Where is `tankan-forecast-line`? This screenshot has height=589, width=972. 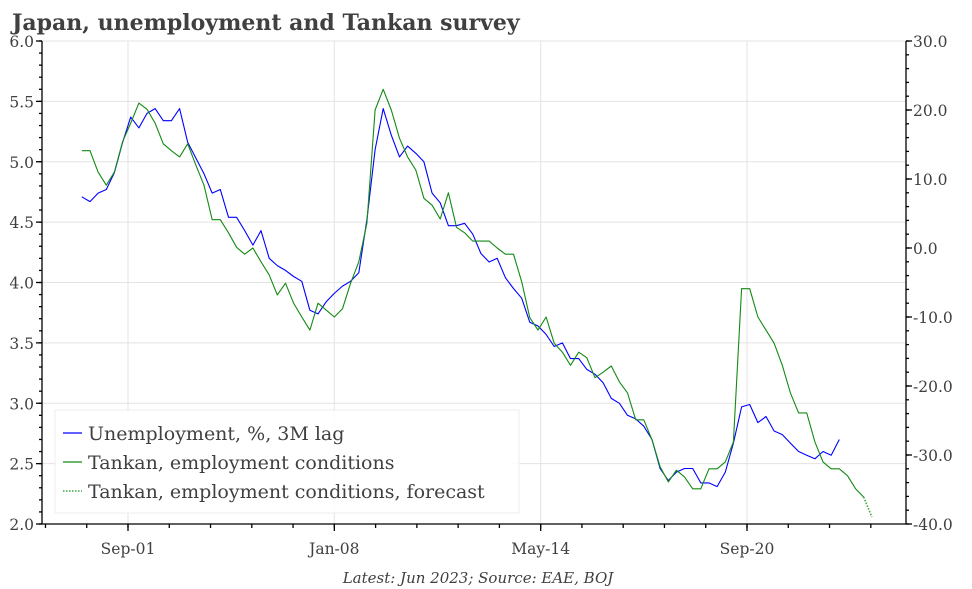 tankan-forecast-line is located at coordinates (867, 507).